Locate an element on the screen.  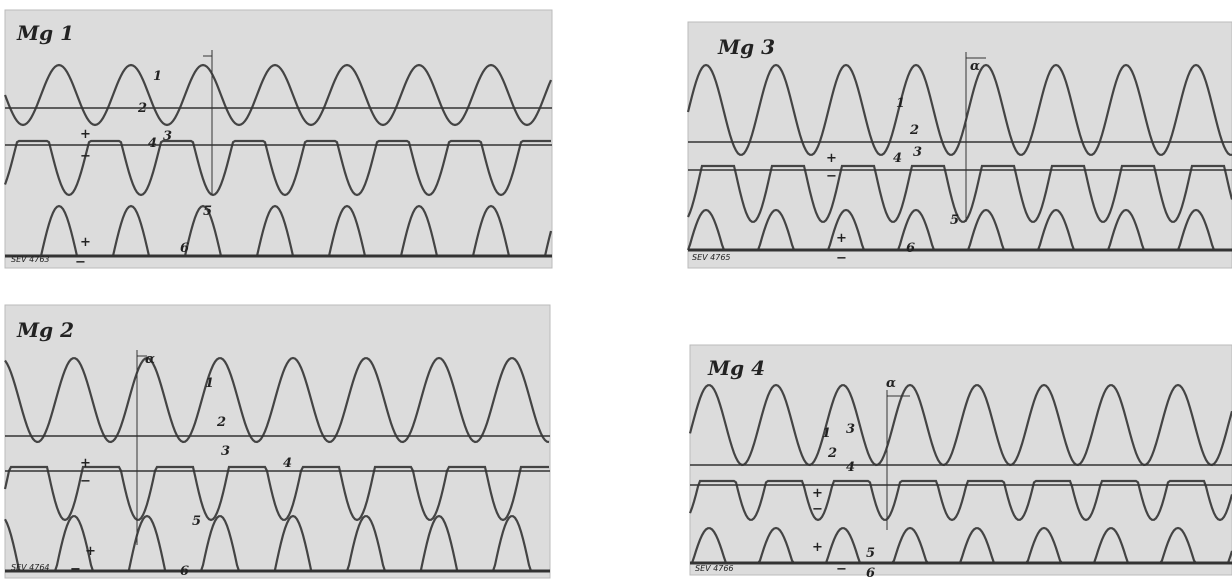
panel-code: SEV 4764 is located at coordinates (30, 567).